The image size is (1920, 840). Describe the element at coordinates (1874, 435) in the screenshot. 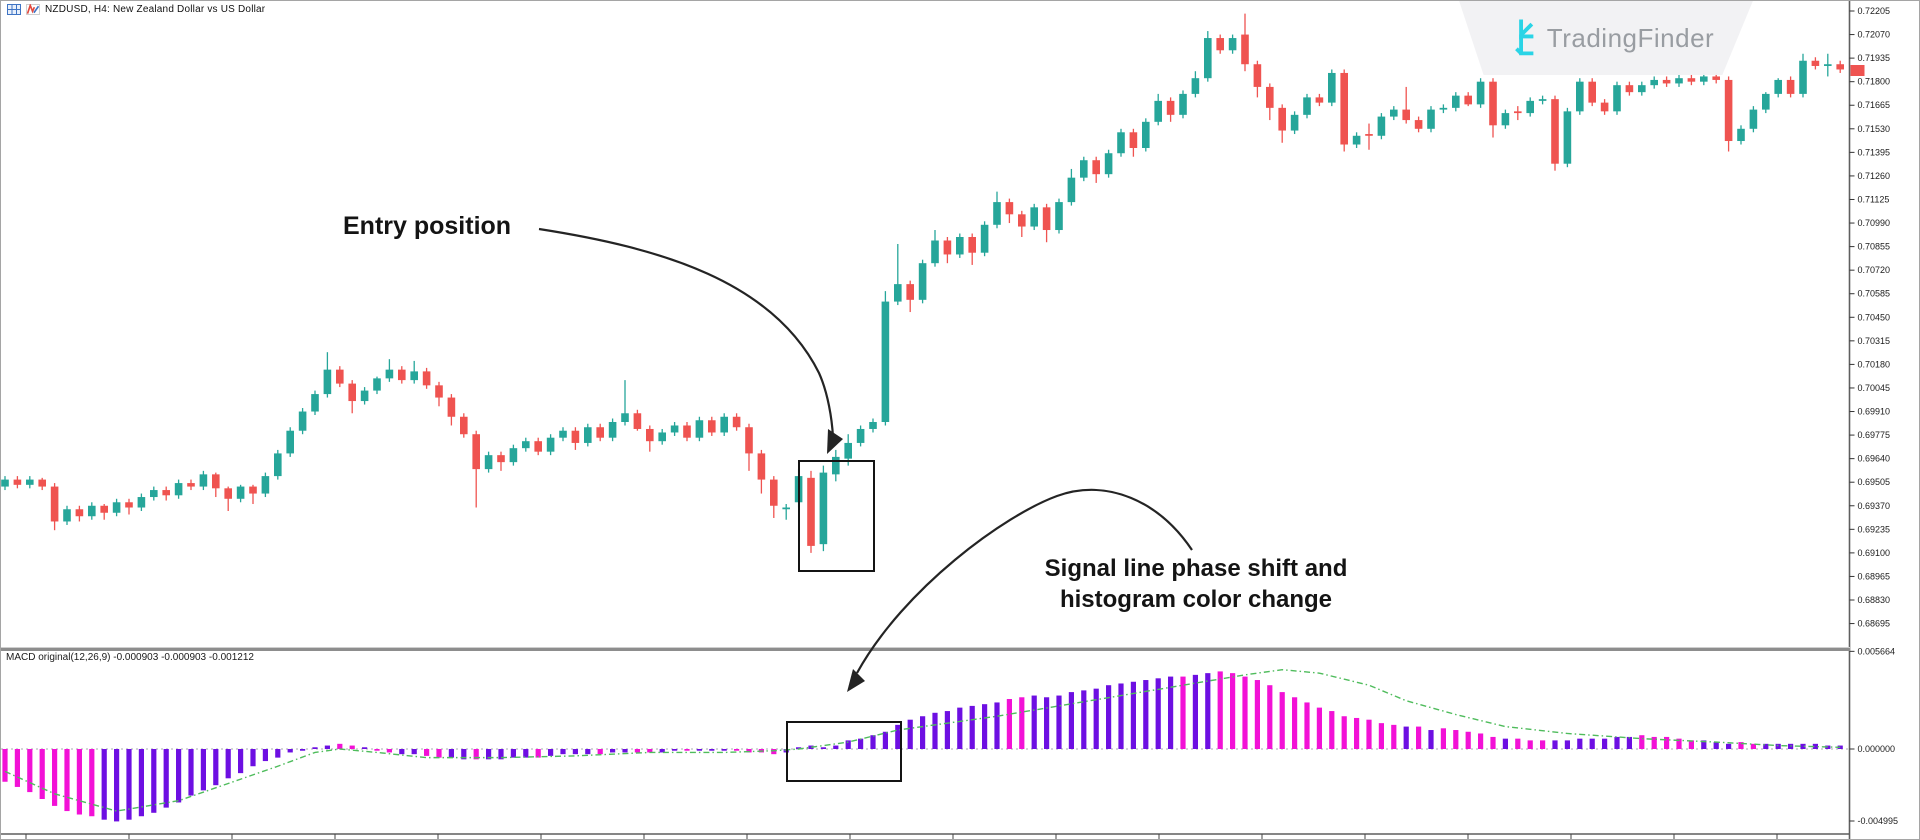

I see `svg-text: 0.69775` at that location.